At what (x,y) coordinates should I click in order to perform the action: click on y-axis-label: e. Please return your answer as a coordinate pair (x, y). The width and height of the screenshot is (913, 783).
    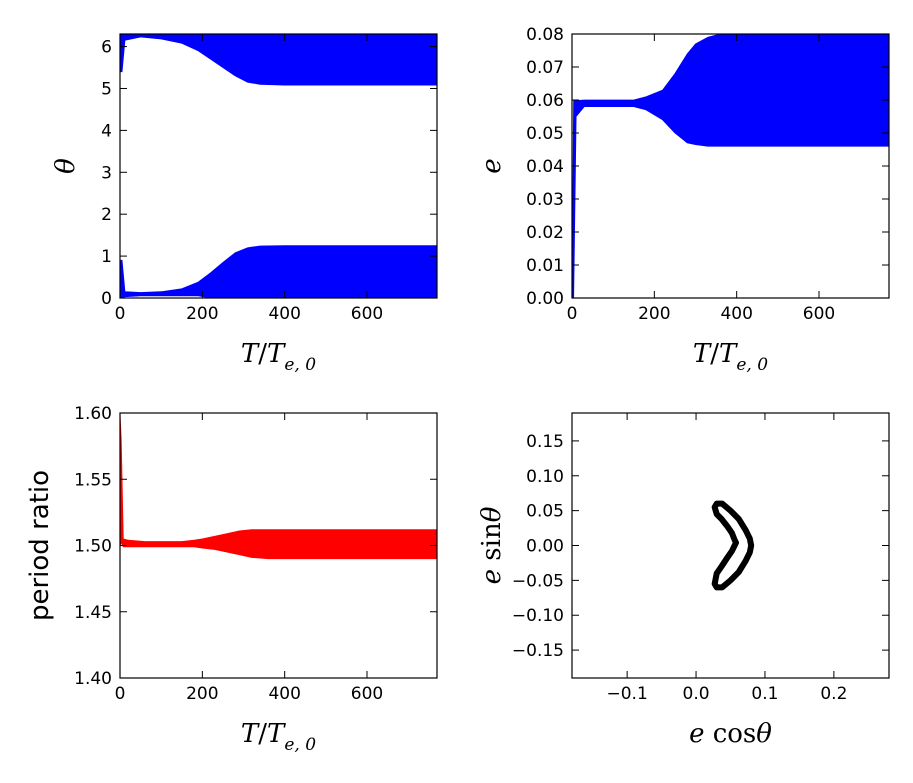
    Looking at the image, I should click on (492, 165).